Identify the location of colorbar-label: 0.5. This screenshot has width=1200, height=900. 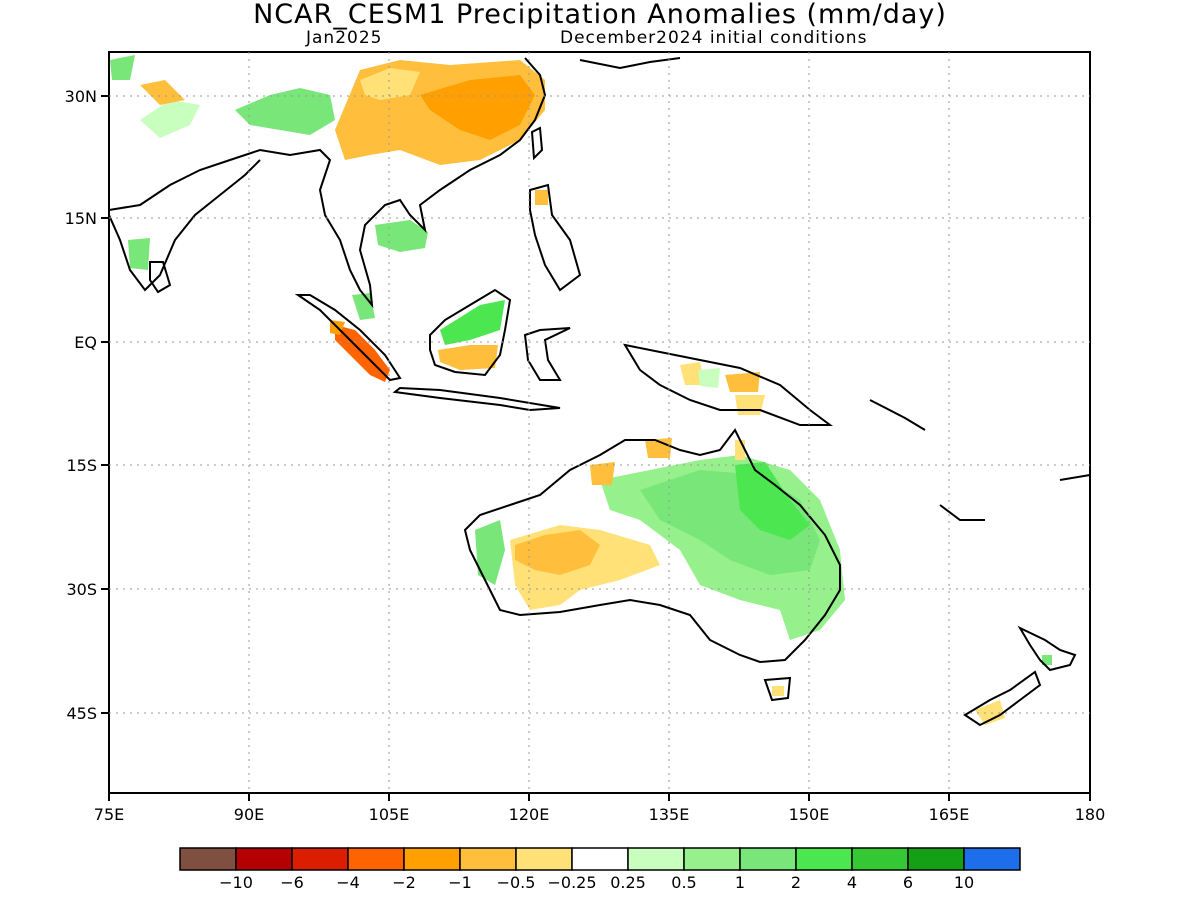
(683, 882).